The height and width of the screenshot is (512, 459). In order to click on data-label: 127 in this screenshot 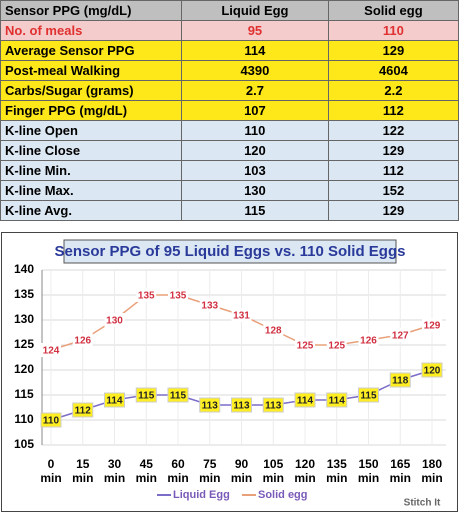, I will do `click(400, 336)`.